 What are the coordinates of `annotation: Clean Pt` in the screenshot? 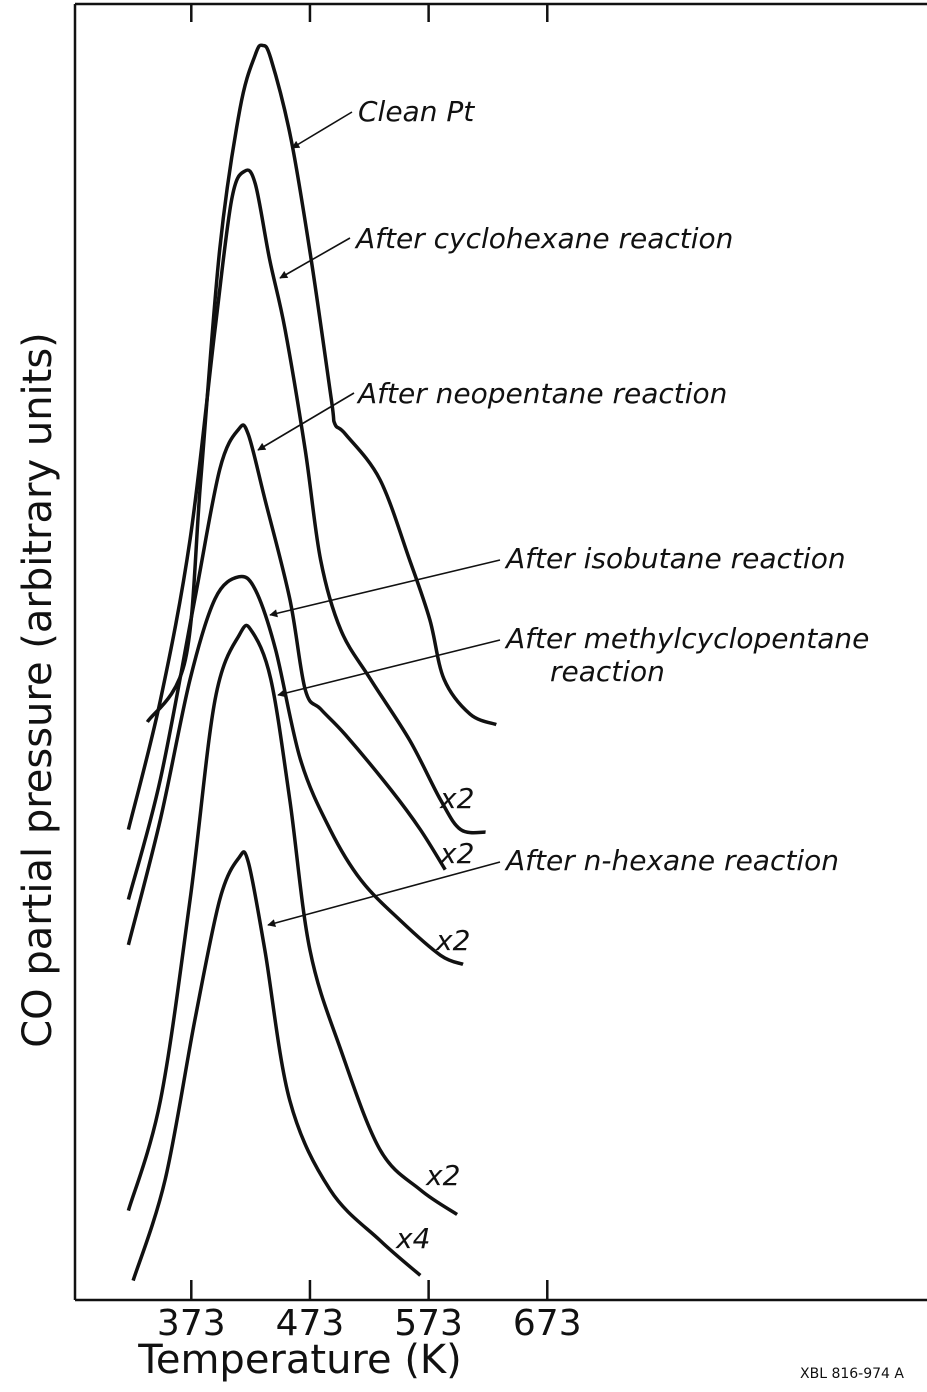 It's located at (416, 111).